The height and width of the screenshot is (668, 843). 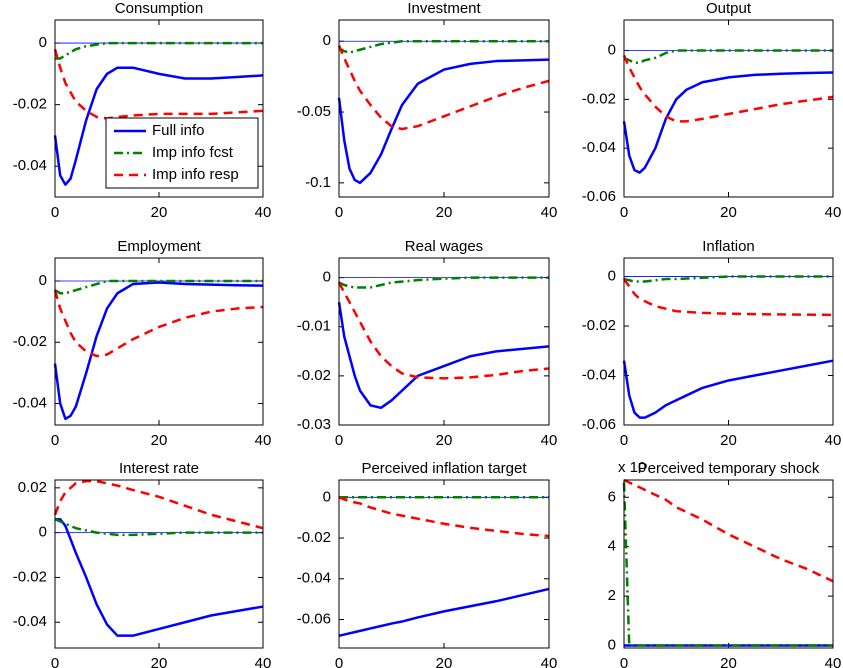 I want to click on subplot-title: Investment, so click(x=444, y=8).